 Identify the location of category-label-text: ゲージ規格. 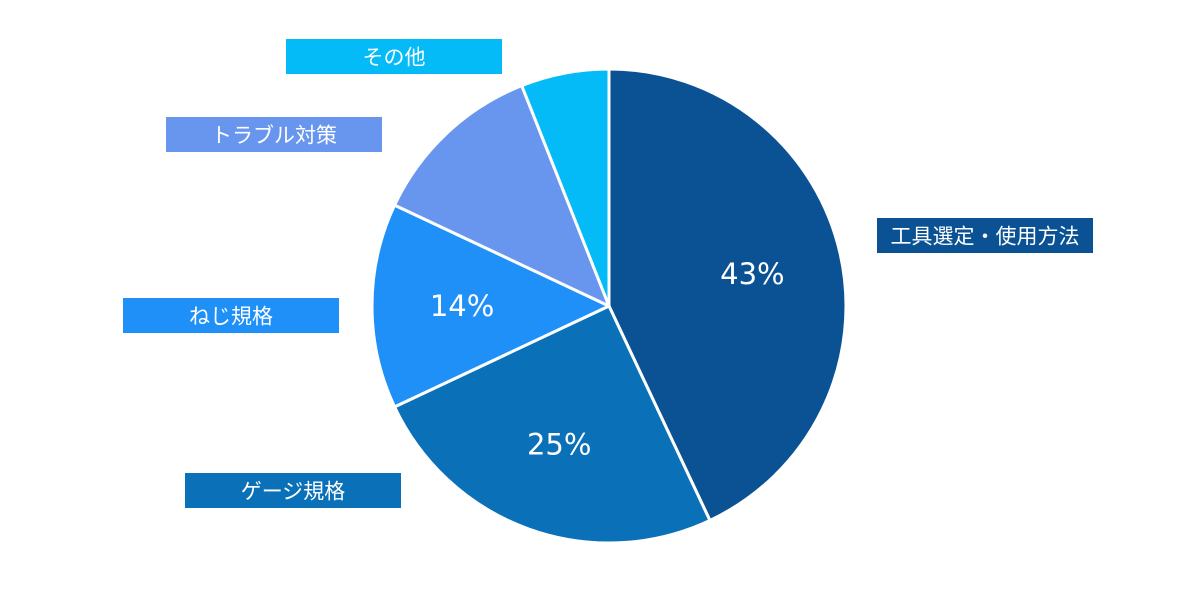
(293, 492).